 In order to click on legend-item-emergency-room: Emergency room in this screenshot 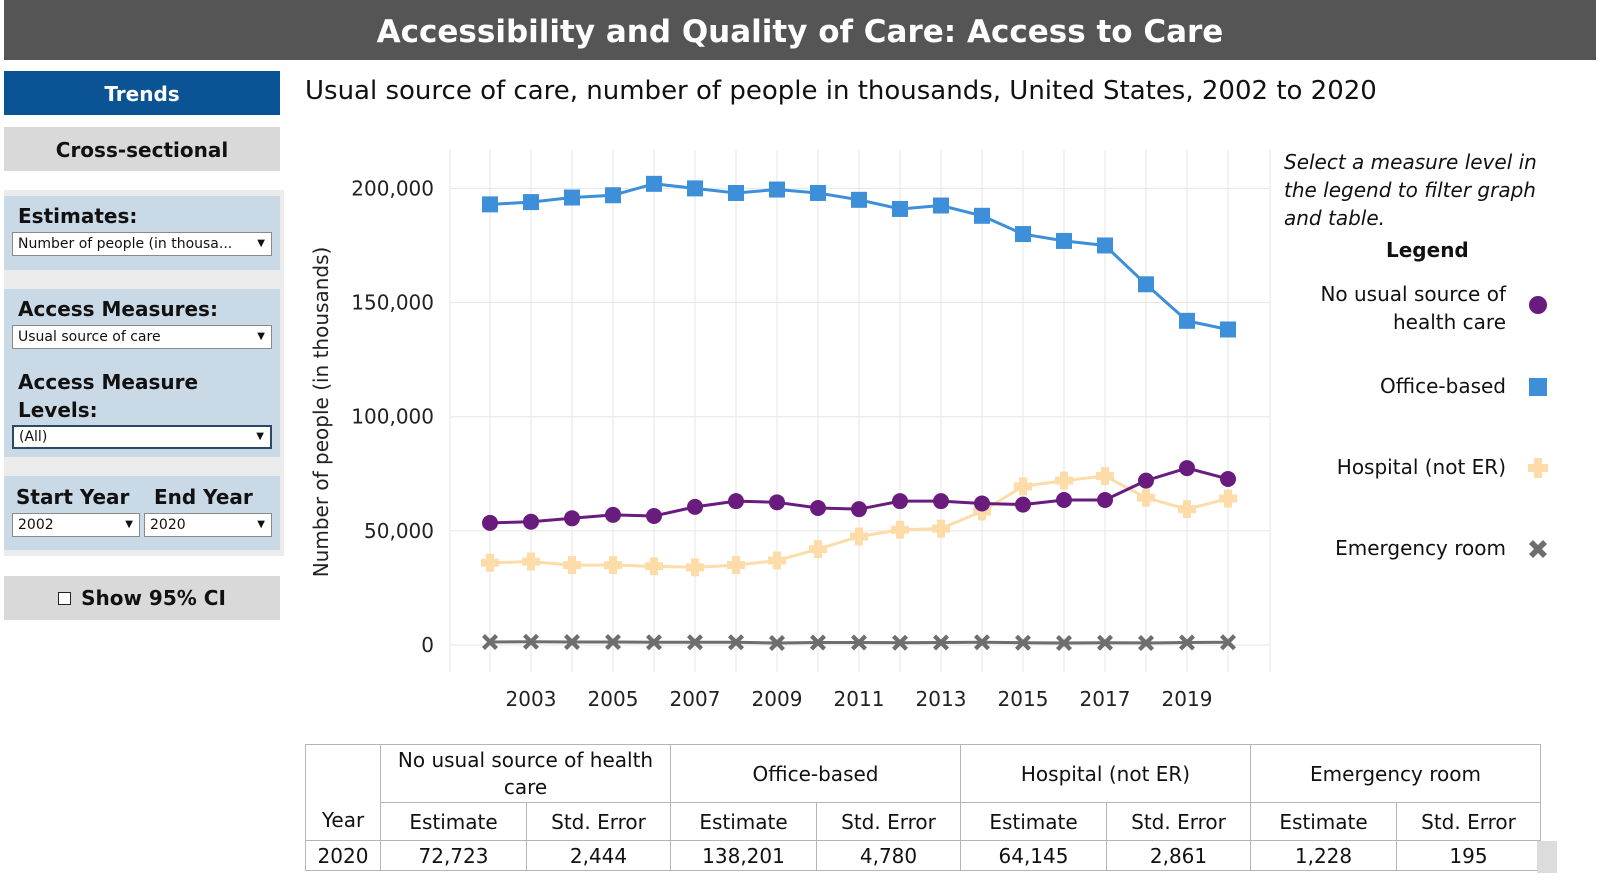, I will do `click(1420, 548)`.